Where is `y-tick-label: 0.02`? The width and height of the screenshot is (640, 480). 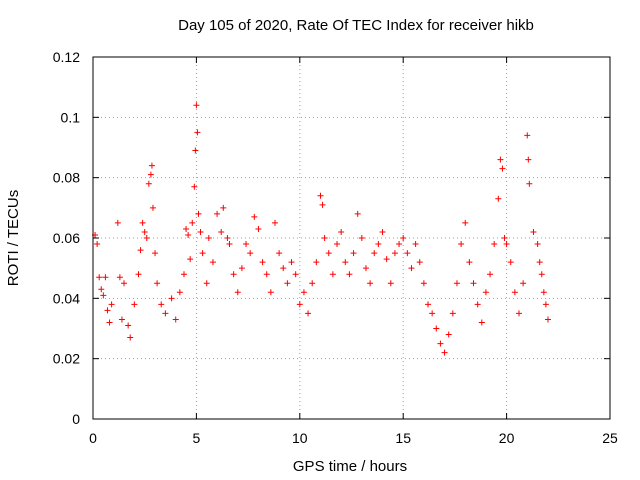 y-tick-label: 0.02 is located at coordinates (66, 359).